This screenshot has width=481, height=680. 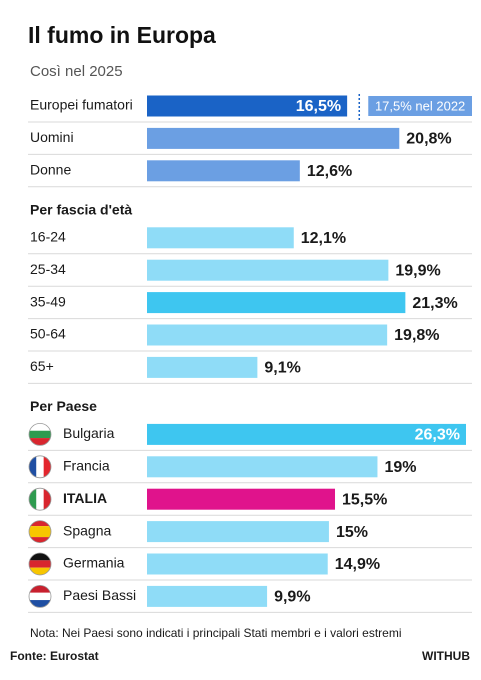 What do you see at coordinates (329, 171) in the screenshot?
I see `value-label: 12,6%` at bounding box center [329, 171].